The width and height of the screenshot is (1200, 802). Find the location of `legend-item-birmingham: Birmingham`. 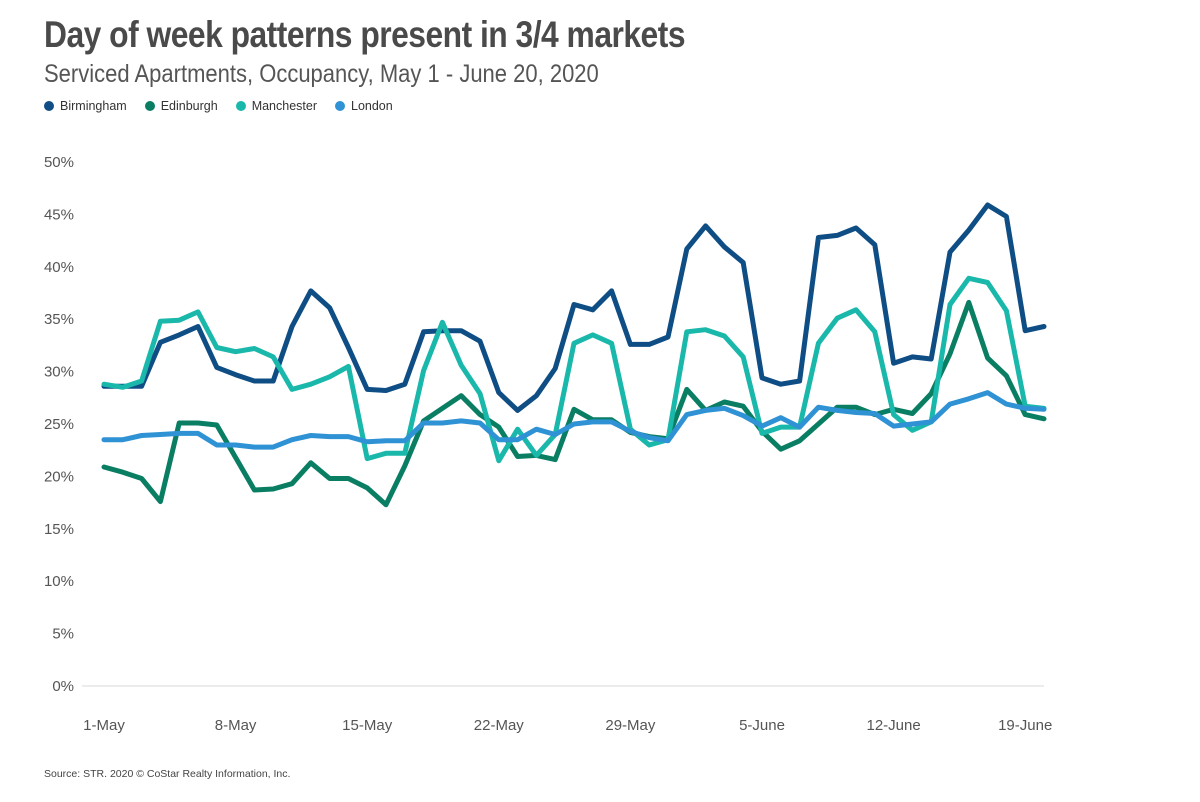

legend-item-birmingham: Birmingham is located at coordinates (85, 106).